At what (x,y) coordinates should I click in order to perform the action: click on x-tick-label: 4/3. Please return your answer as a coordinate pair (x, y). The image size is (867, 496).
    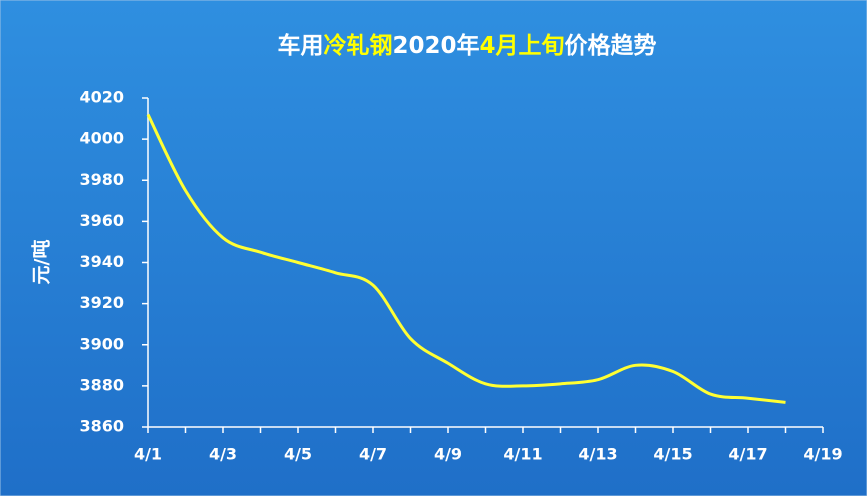
    Looking at the image, I should click on (223, 454).